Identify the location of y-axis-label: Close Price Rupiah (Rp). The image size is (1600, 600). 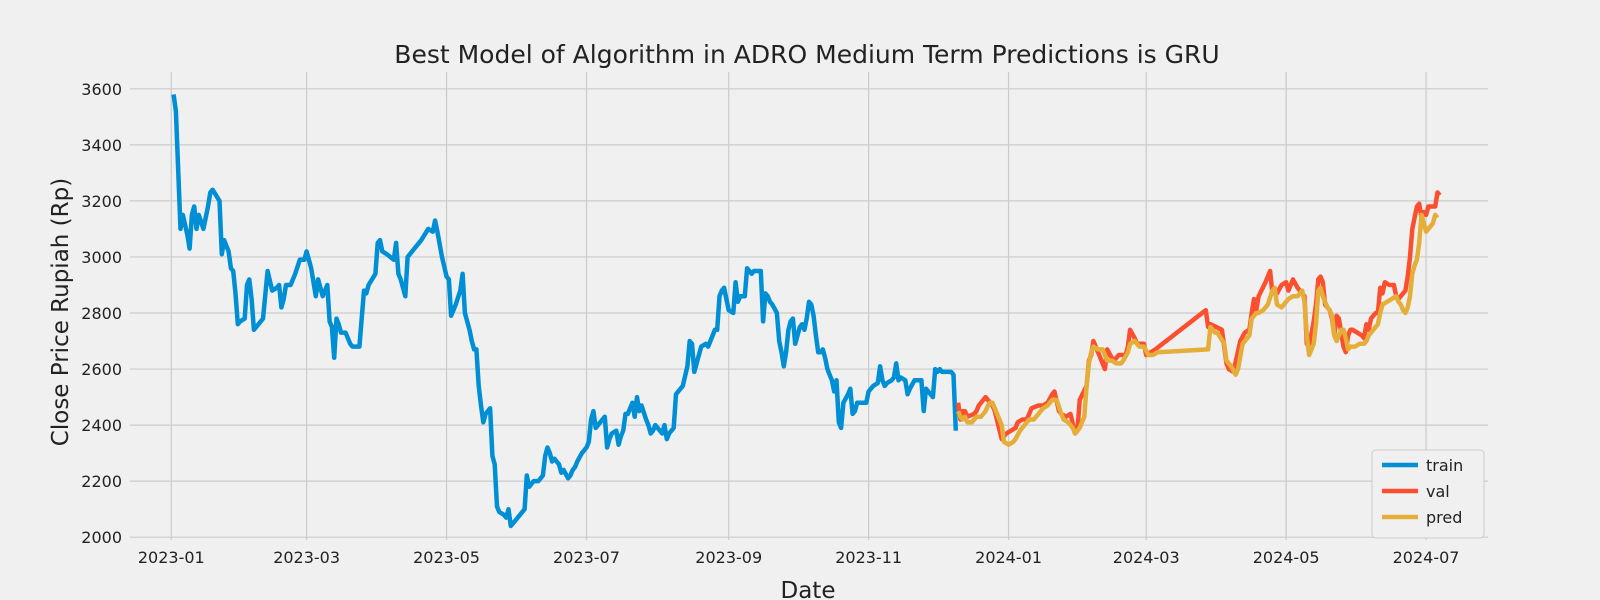
(61, 312).